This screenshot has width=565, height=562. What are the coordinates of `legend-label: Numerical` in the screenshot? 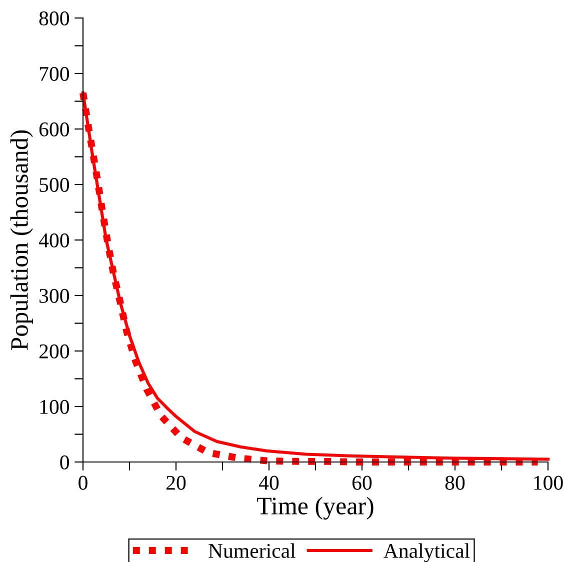 It's located at (252, 550).